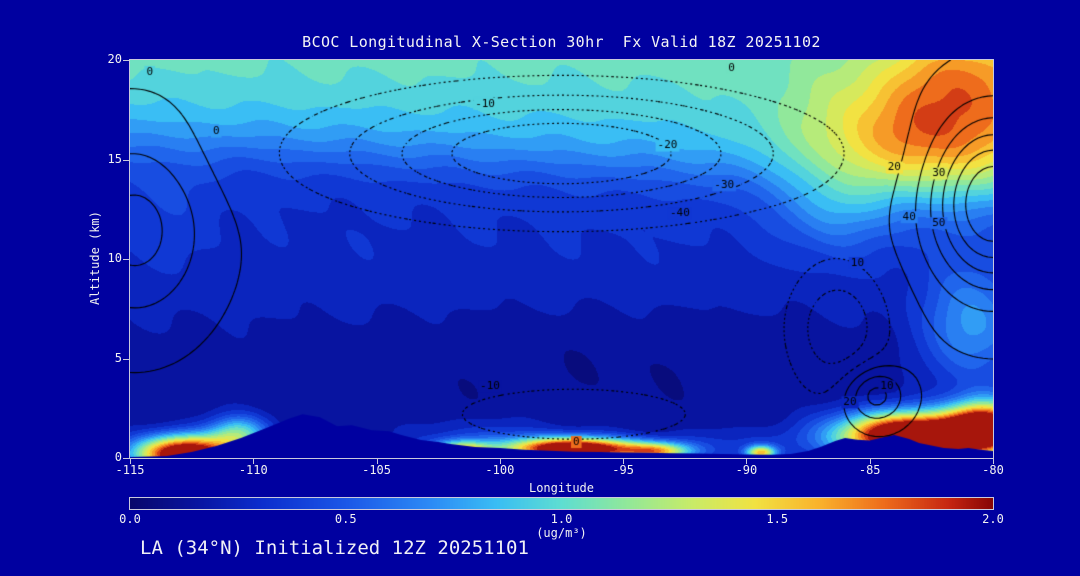 The height and width of the screenshot is (576, 1080). I want to click on colorbar-tick-label: 0.5, so click(345, 519).